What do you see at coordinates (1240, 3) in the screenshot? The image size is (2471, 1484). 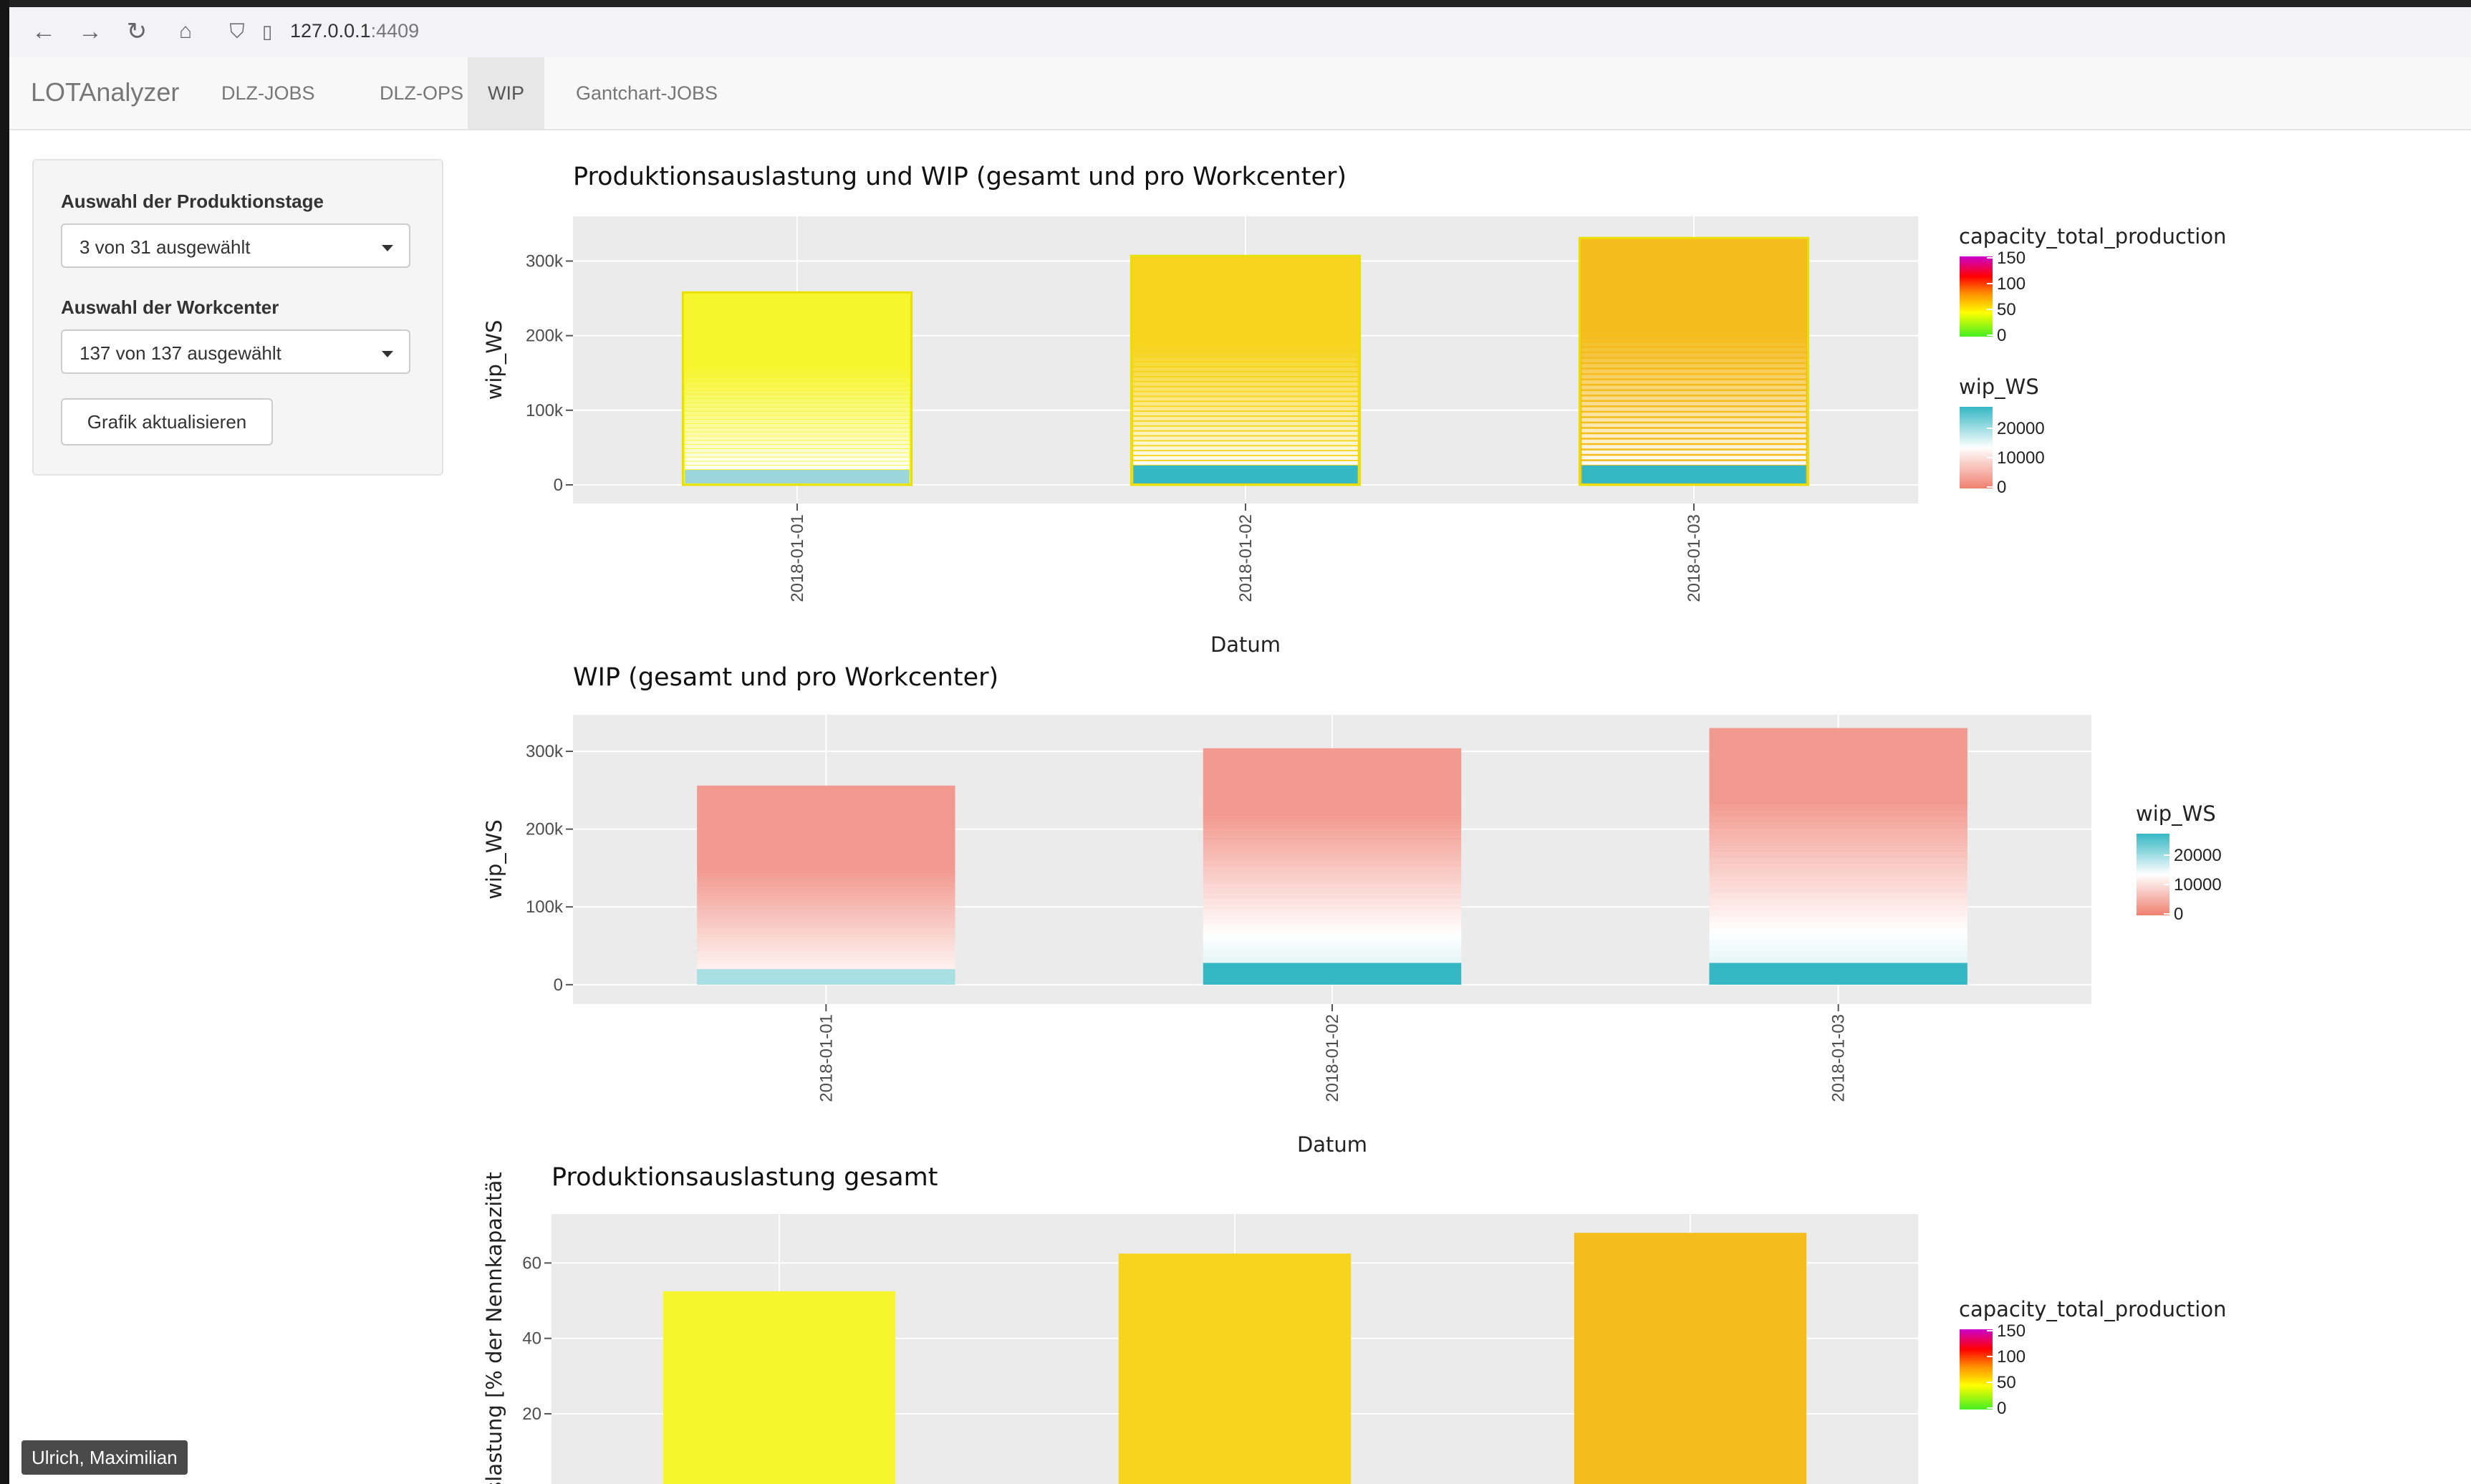 I see `window-top-edge` at bounding box center [1240, 3].